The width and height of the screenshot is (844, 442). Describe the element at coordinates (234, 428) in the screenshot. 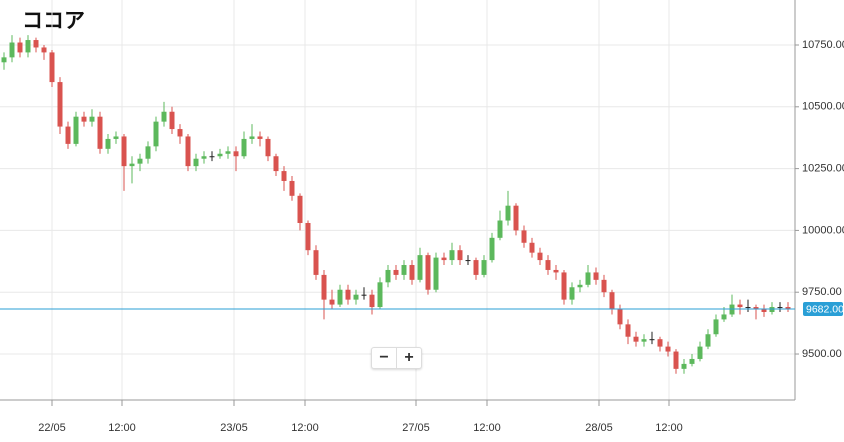

I see `x-tick-label: 23/05` at that location.